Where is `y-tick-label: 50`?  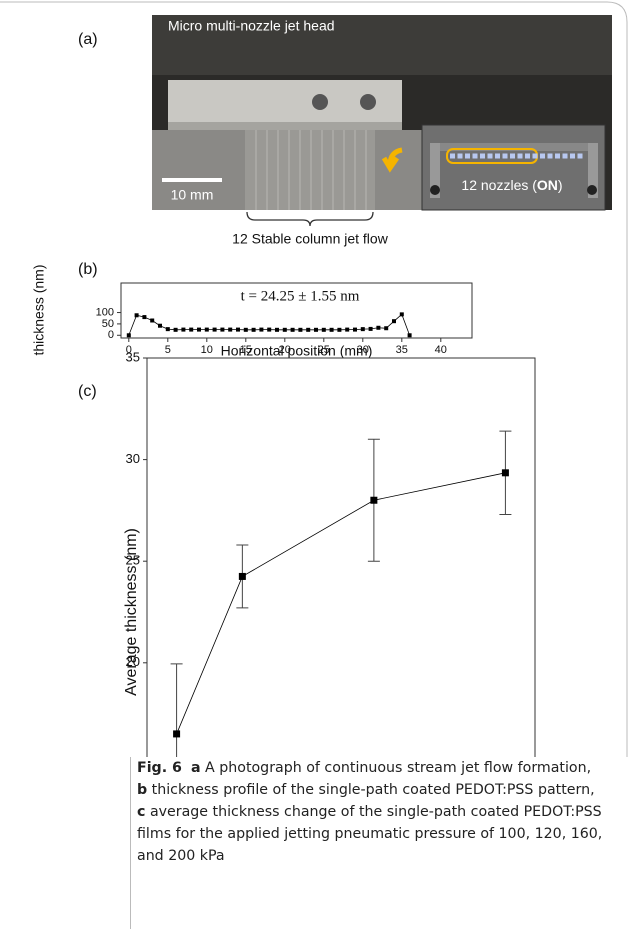
y-tick-label: 50 is located at coordinates (108, 324).